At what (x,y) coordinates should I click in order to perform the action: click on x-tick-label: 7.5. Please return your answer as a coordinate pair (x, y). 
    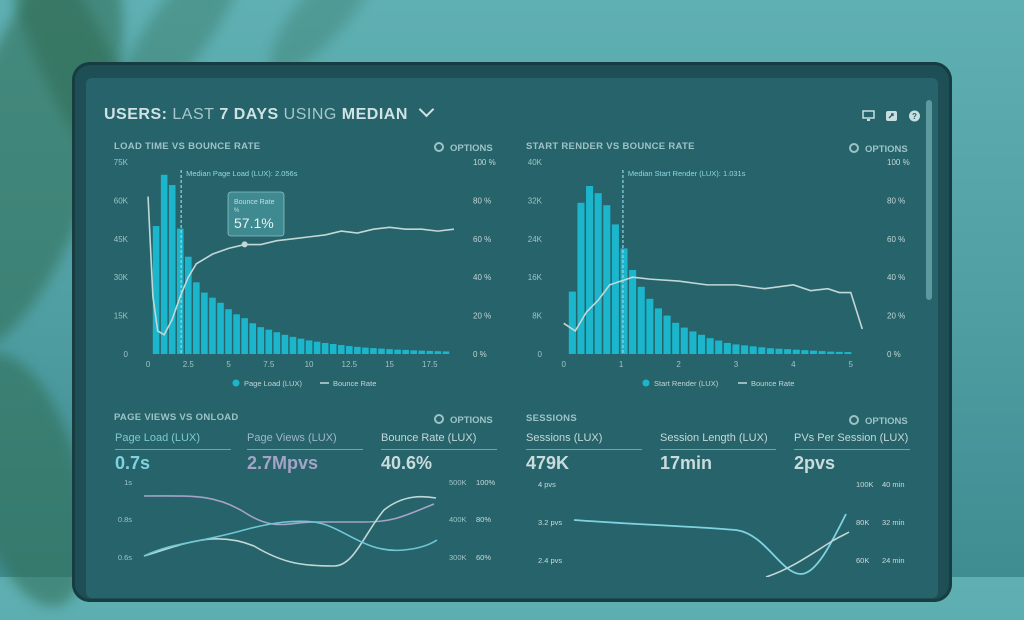
    Looking at the image, I should click on (269, 364).